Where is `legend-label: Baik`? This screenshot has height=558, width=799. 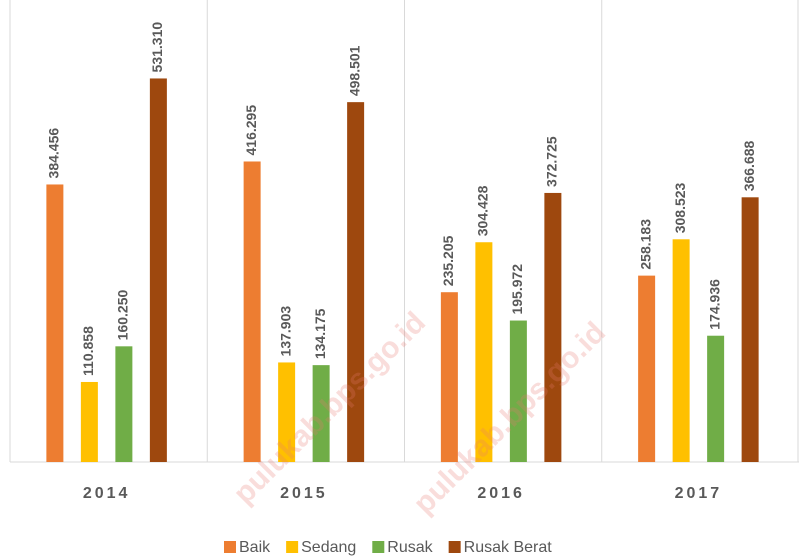
legend-label: Baik is located at coordinates (255, 547).